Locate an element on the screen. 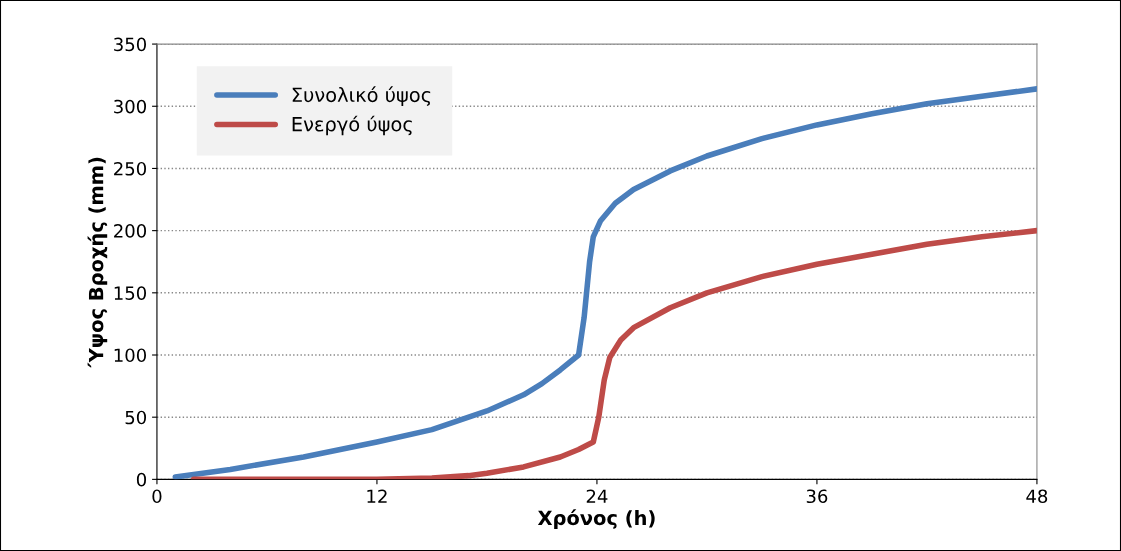  y-axis-title: Ύψος Βροχής (mm) is located at coordinates (97, 262).